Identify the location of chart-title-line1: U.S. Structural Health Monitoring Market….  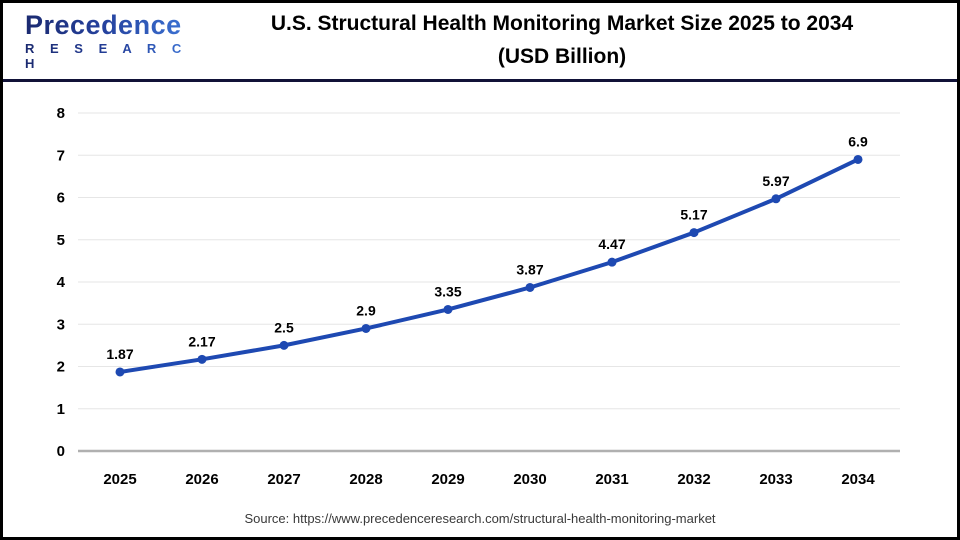
(562, 24).